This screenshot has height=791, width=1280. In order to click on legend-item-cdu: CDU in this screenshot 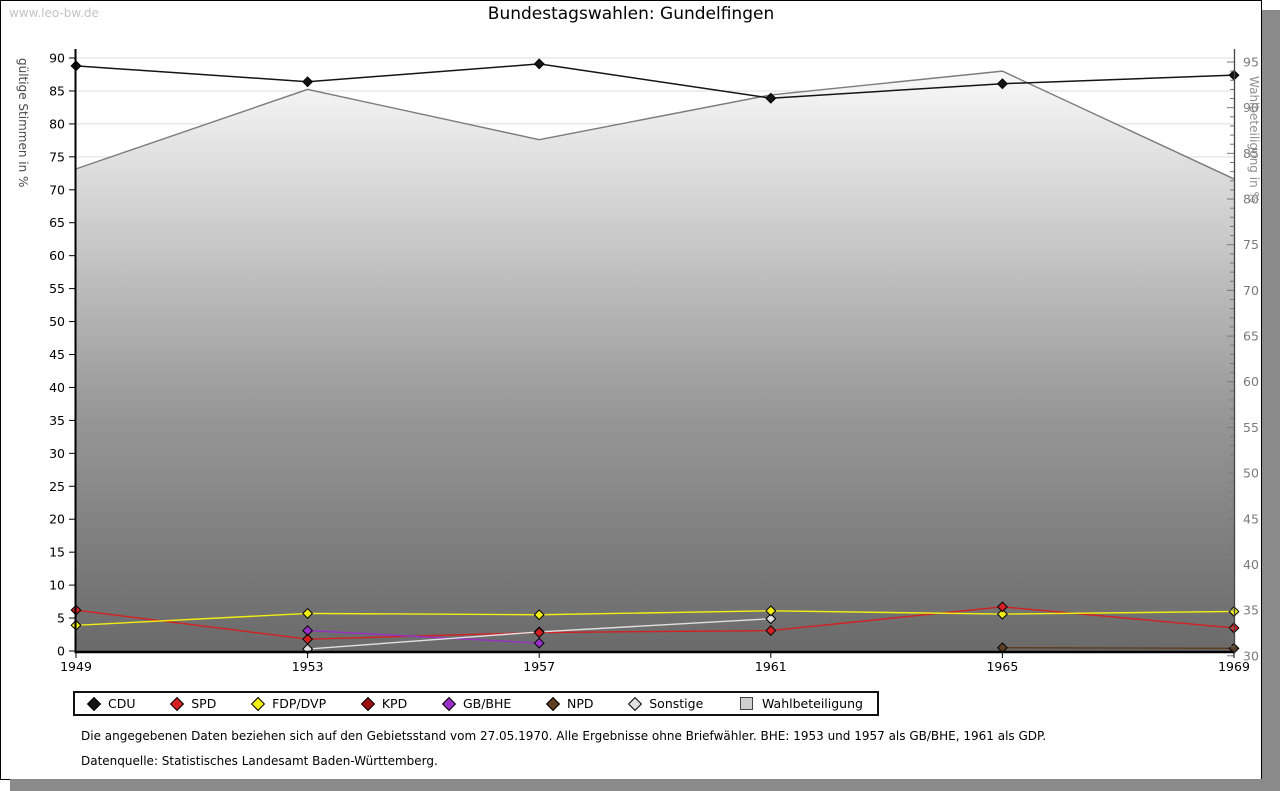, I will do `click(111, 703)`.